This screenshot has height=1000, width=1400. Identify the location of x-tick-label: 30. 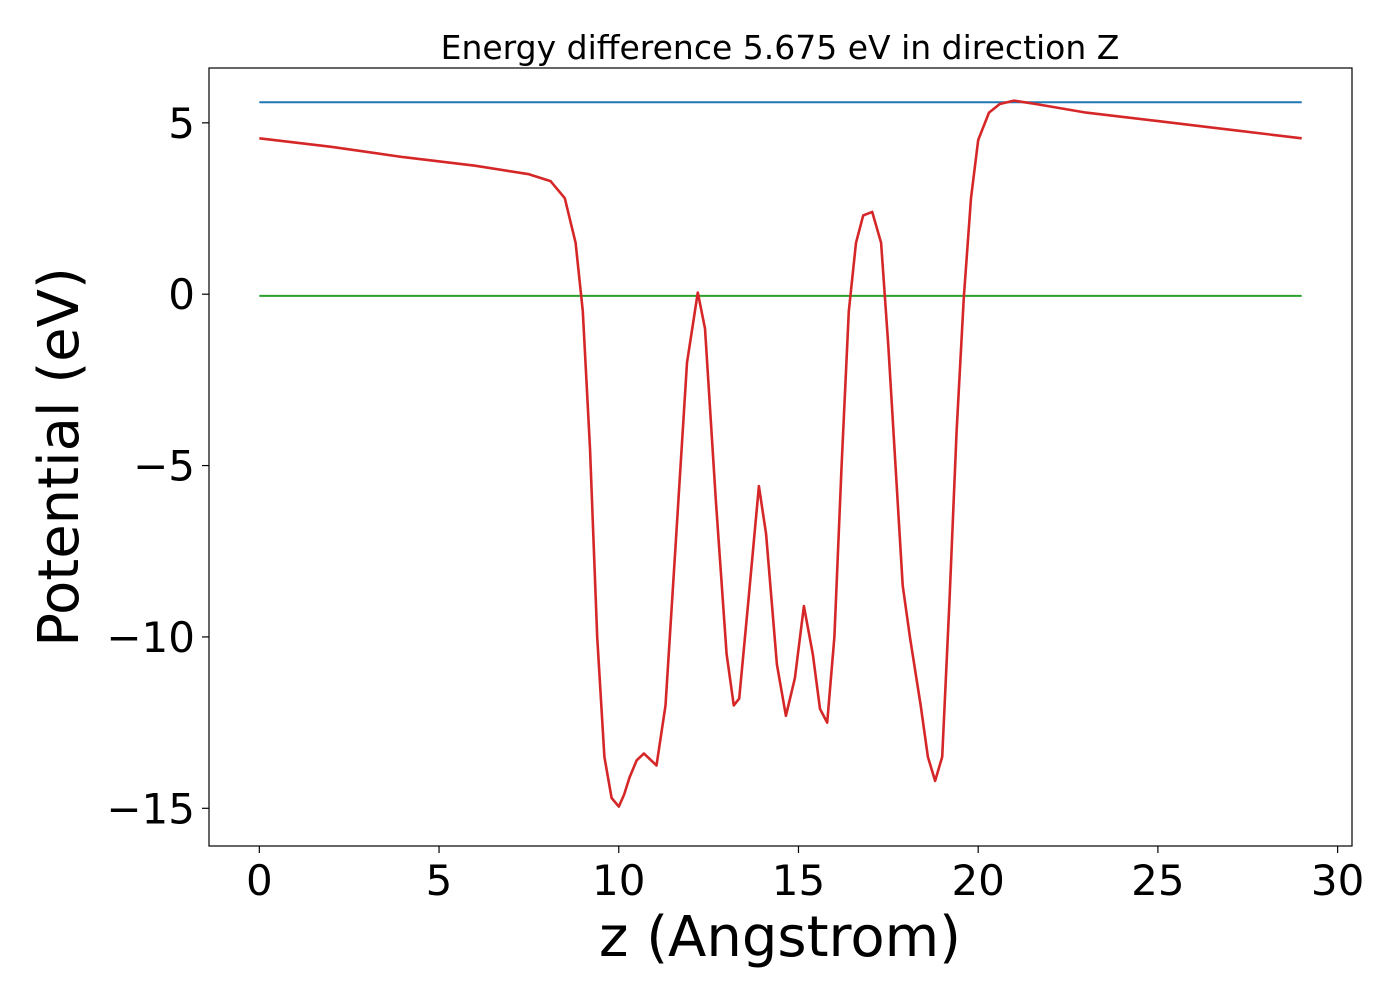
(1337, 880).